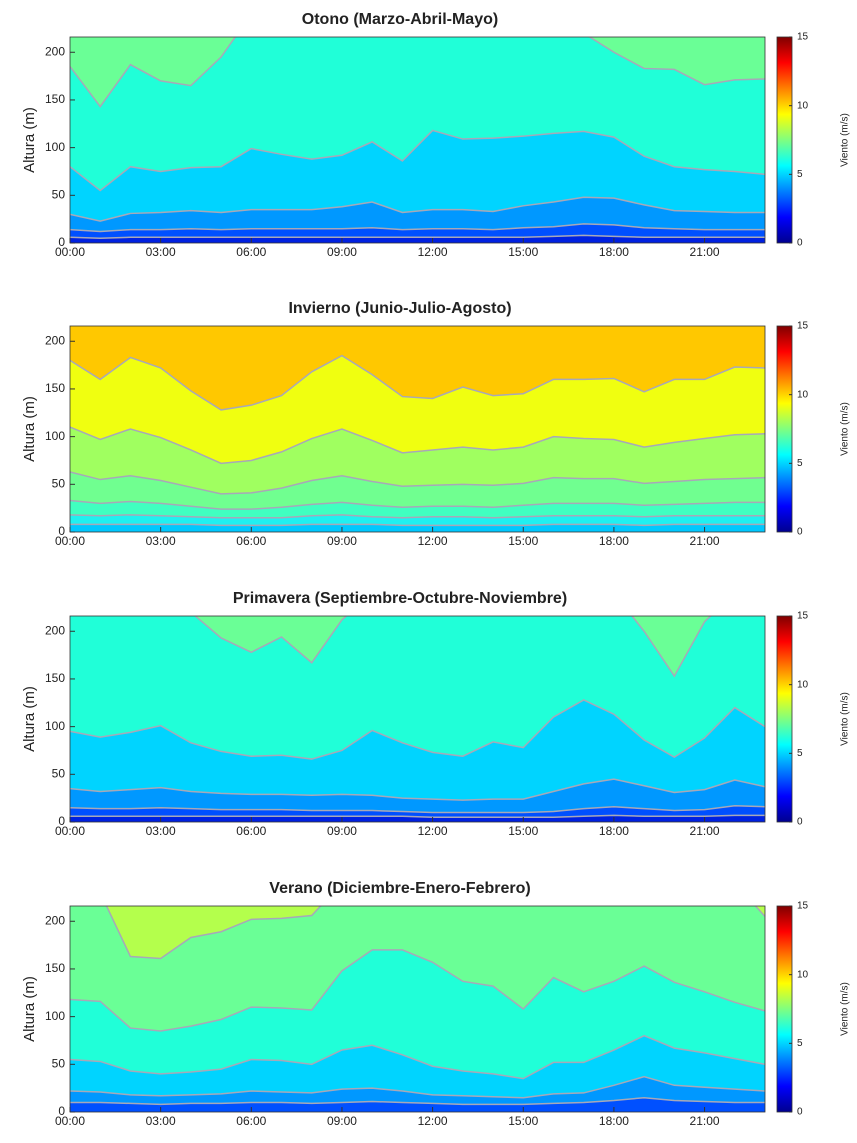 Image resolution: width=857 pixels, height=1143 pixels. What do you see at coordinates (400, 598) in the screenshot?
I see `chart-title: Primavera (Septiembre-Octubre-Noviembre)` at bounding box center [400, 598].